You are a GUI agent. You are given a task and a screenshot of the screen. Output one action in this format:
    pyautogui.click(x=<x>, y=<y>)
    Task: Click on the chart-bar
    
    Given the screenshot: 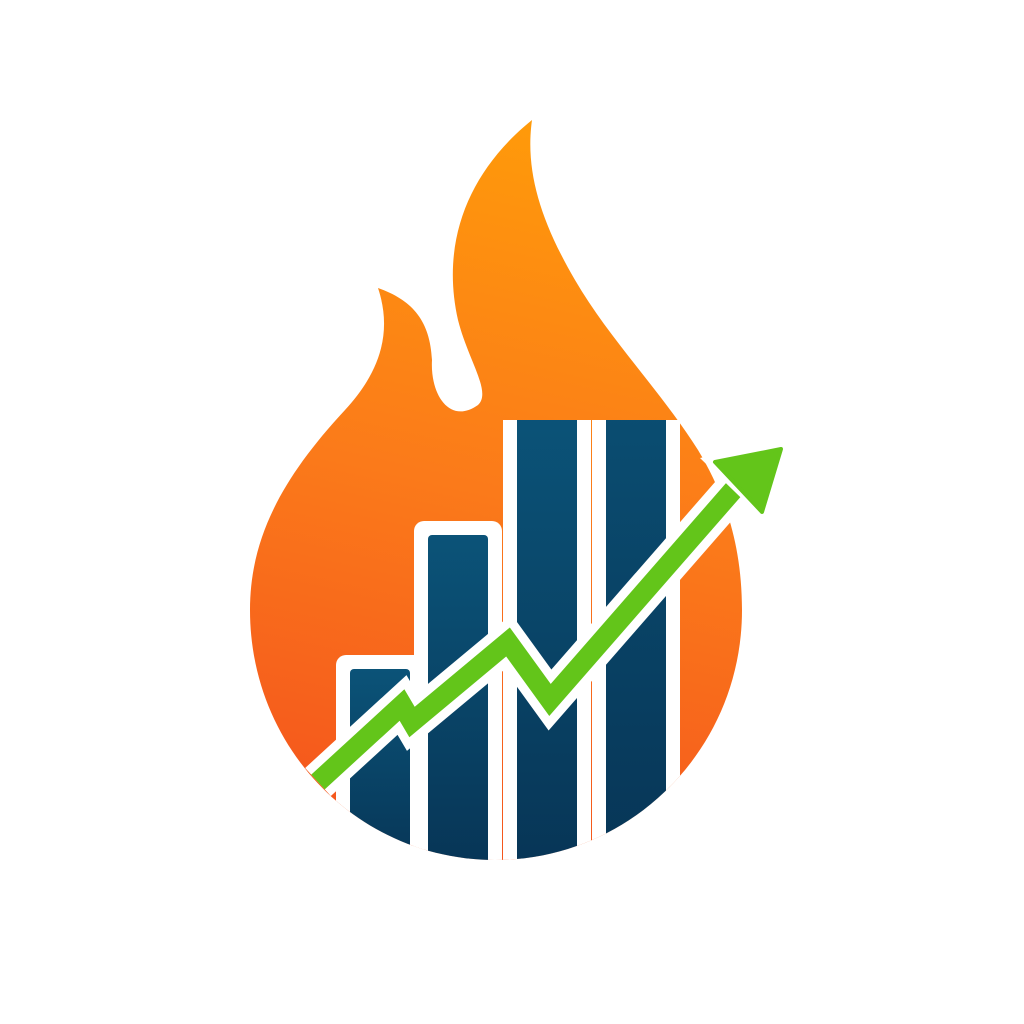 What is the action you would take?
    pyautogui.click(x=547, y=640)
    